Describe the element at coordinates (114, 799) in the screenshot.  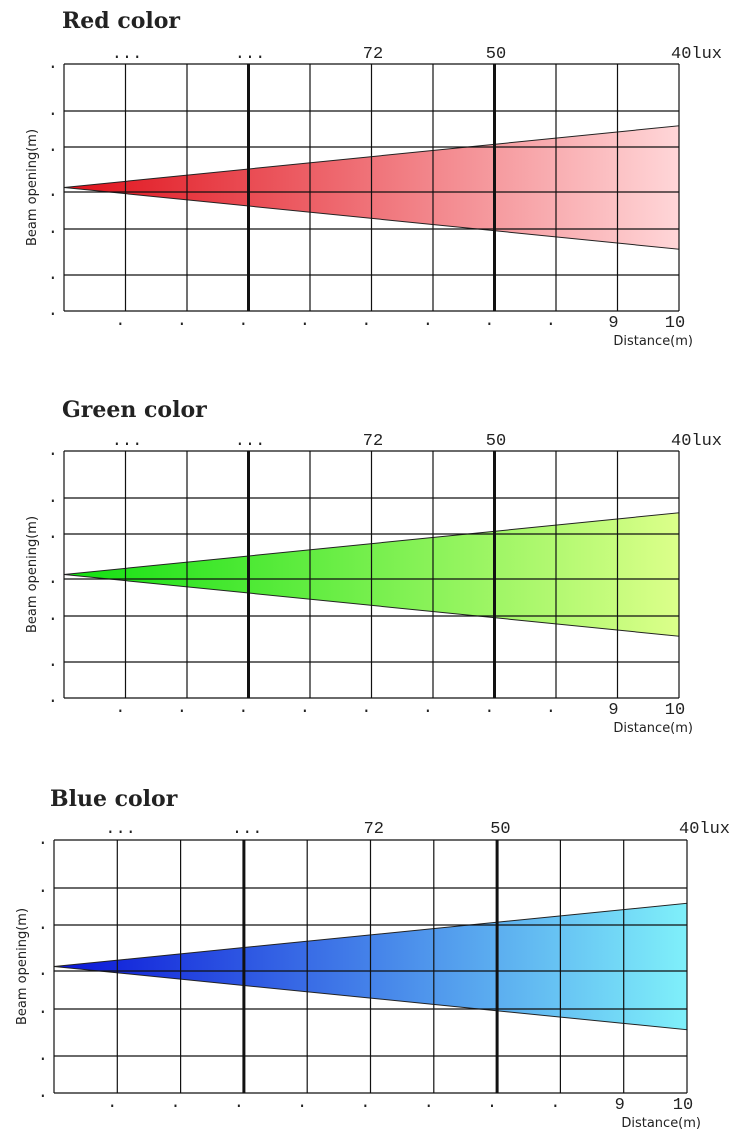
I see `chart-title: Blue color` at that location.